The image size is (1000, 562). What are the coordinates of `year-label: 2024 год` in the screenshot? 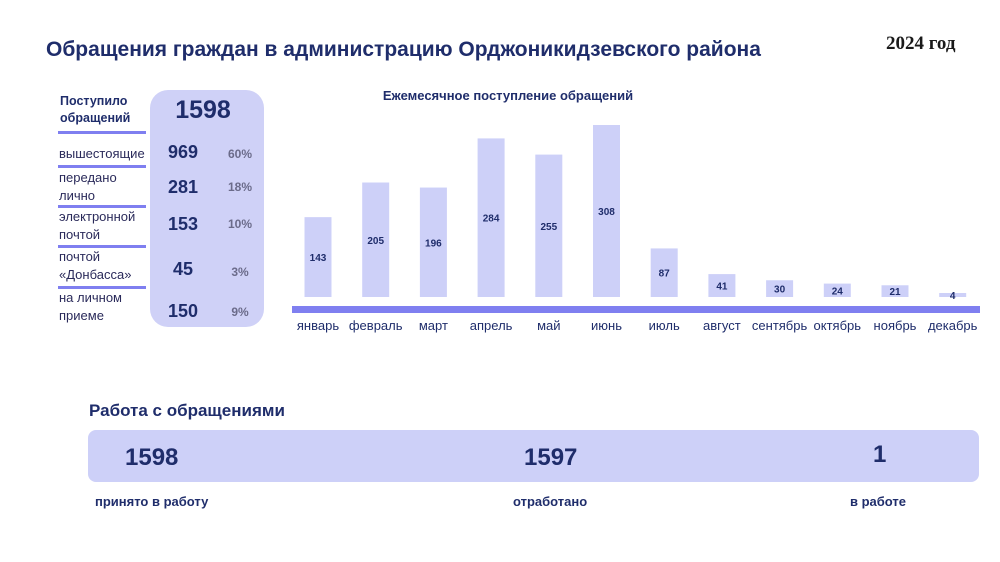 It's located at (921, 43).